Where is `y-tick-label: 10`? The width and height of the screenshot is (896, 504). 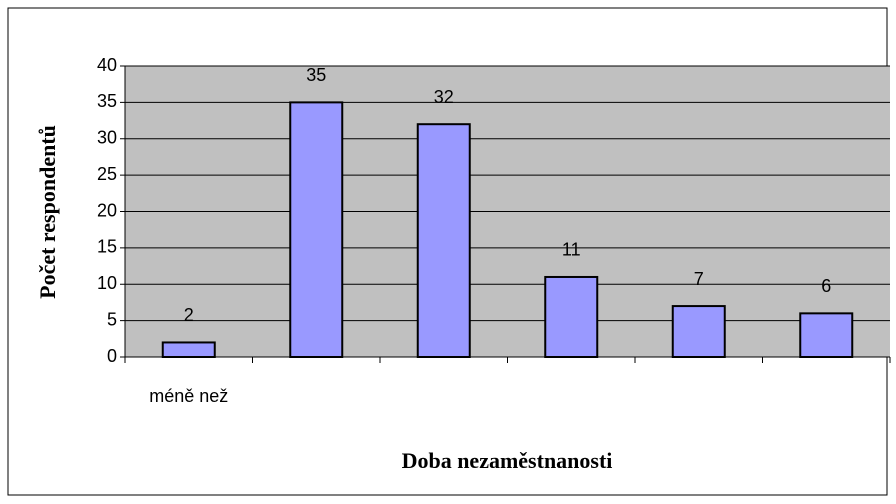
y-tick-label: 10 is located at coordinates (107, 283).